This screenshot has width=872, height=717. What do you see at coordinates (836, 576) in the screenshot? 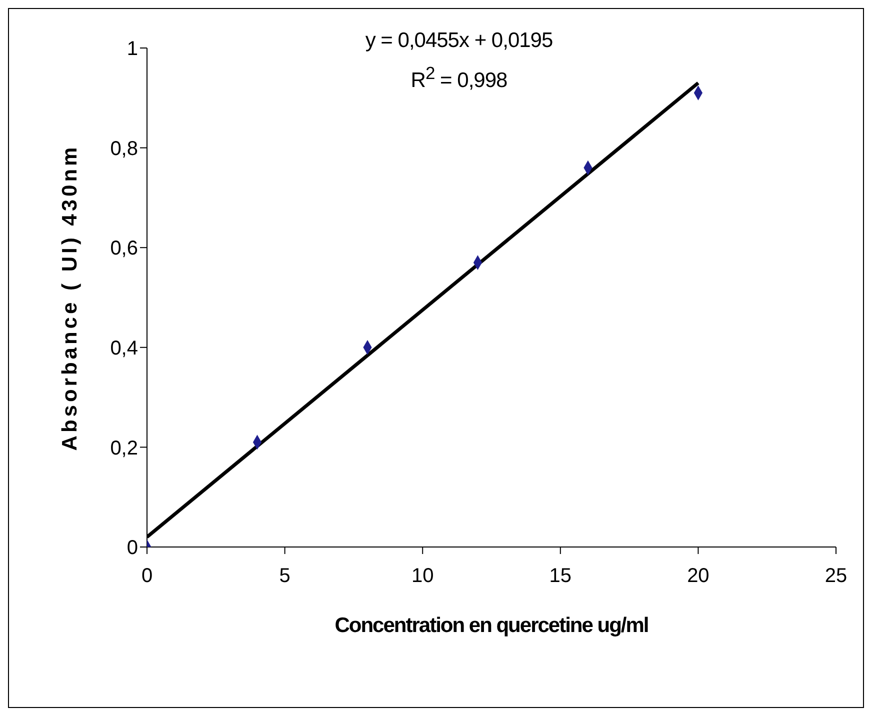
I see `x-tick-label: 25` at bounding box center [836, 576].